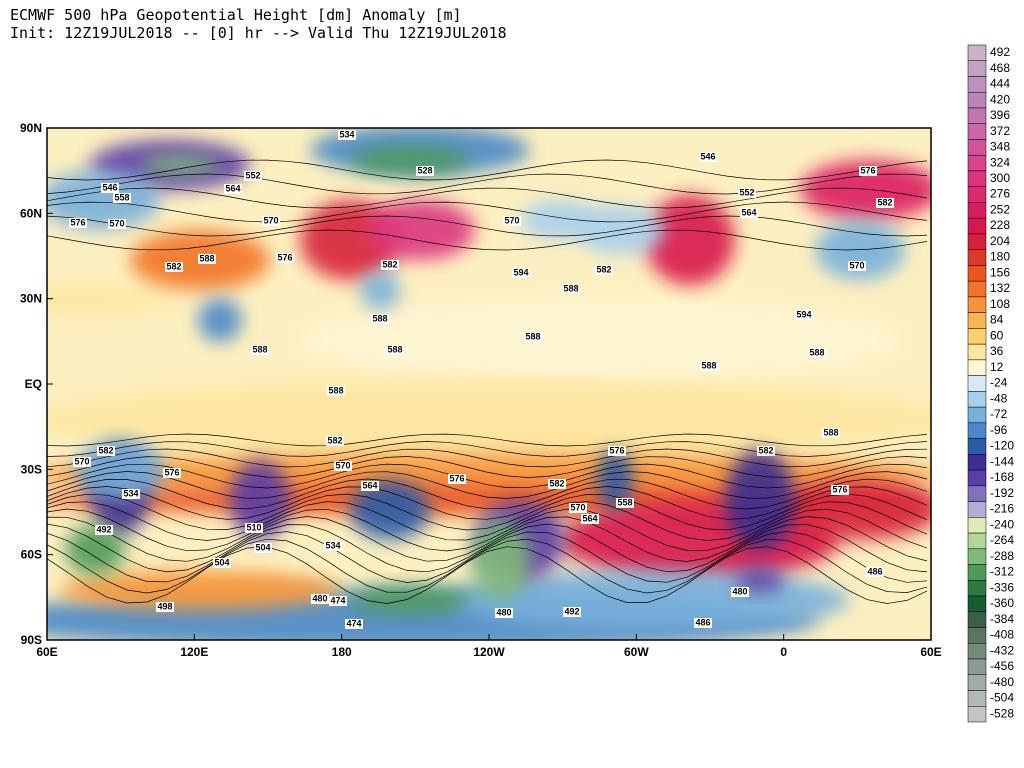 This screenshot has width=1024, height=768. What do you see at coordinates (999, 430) in the screenshot?
I see `colorbar-label: -96` at bounding box center [999, 430].